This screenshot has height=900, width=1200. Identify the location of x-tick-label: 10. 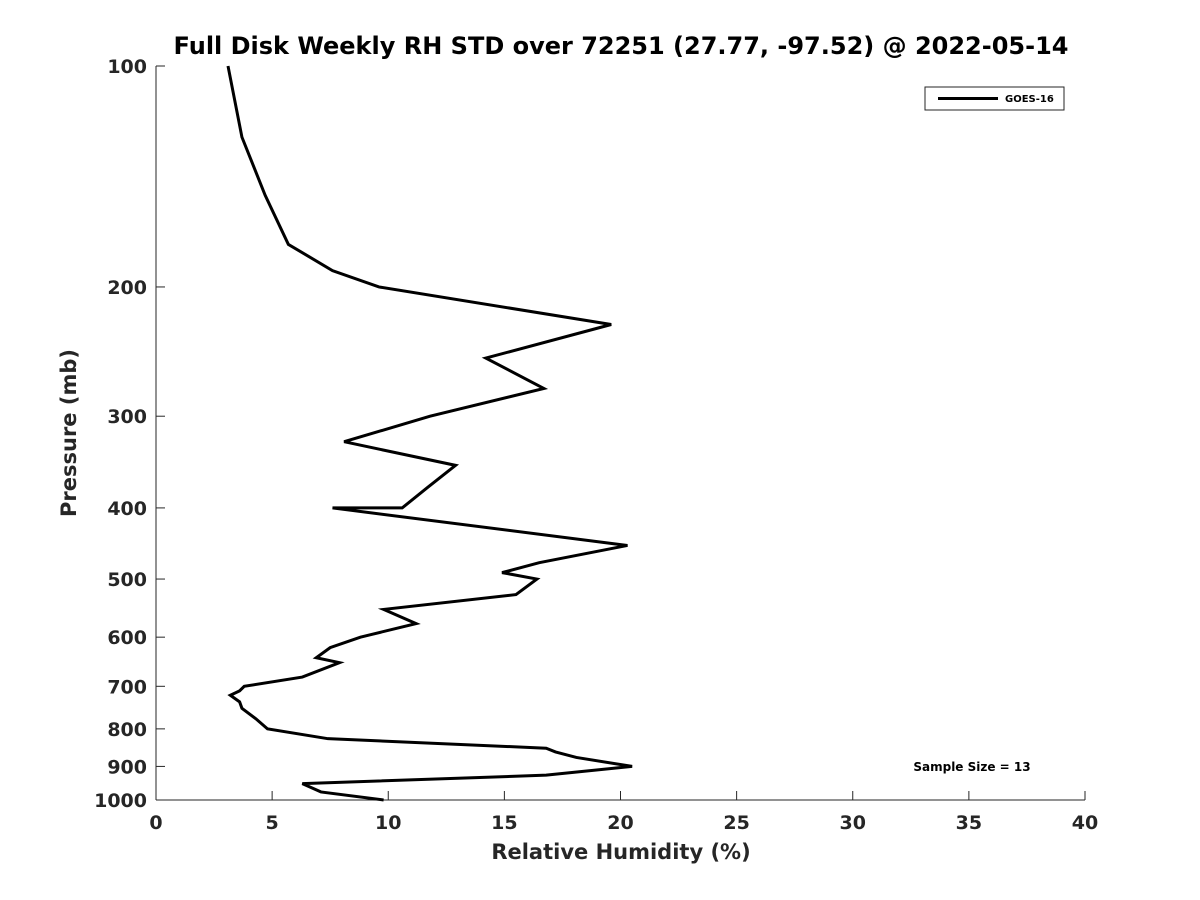
(388, 823).